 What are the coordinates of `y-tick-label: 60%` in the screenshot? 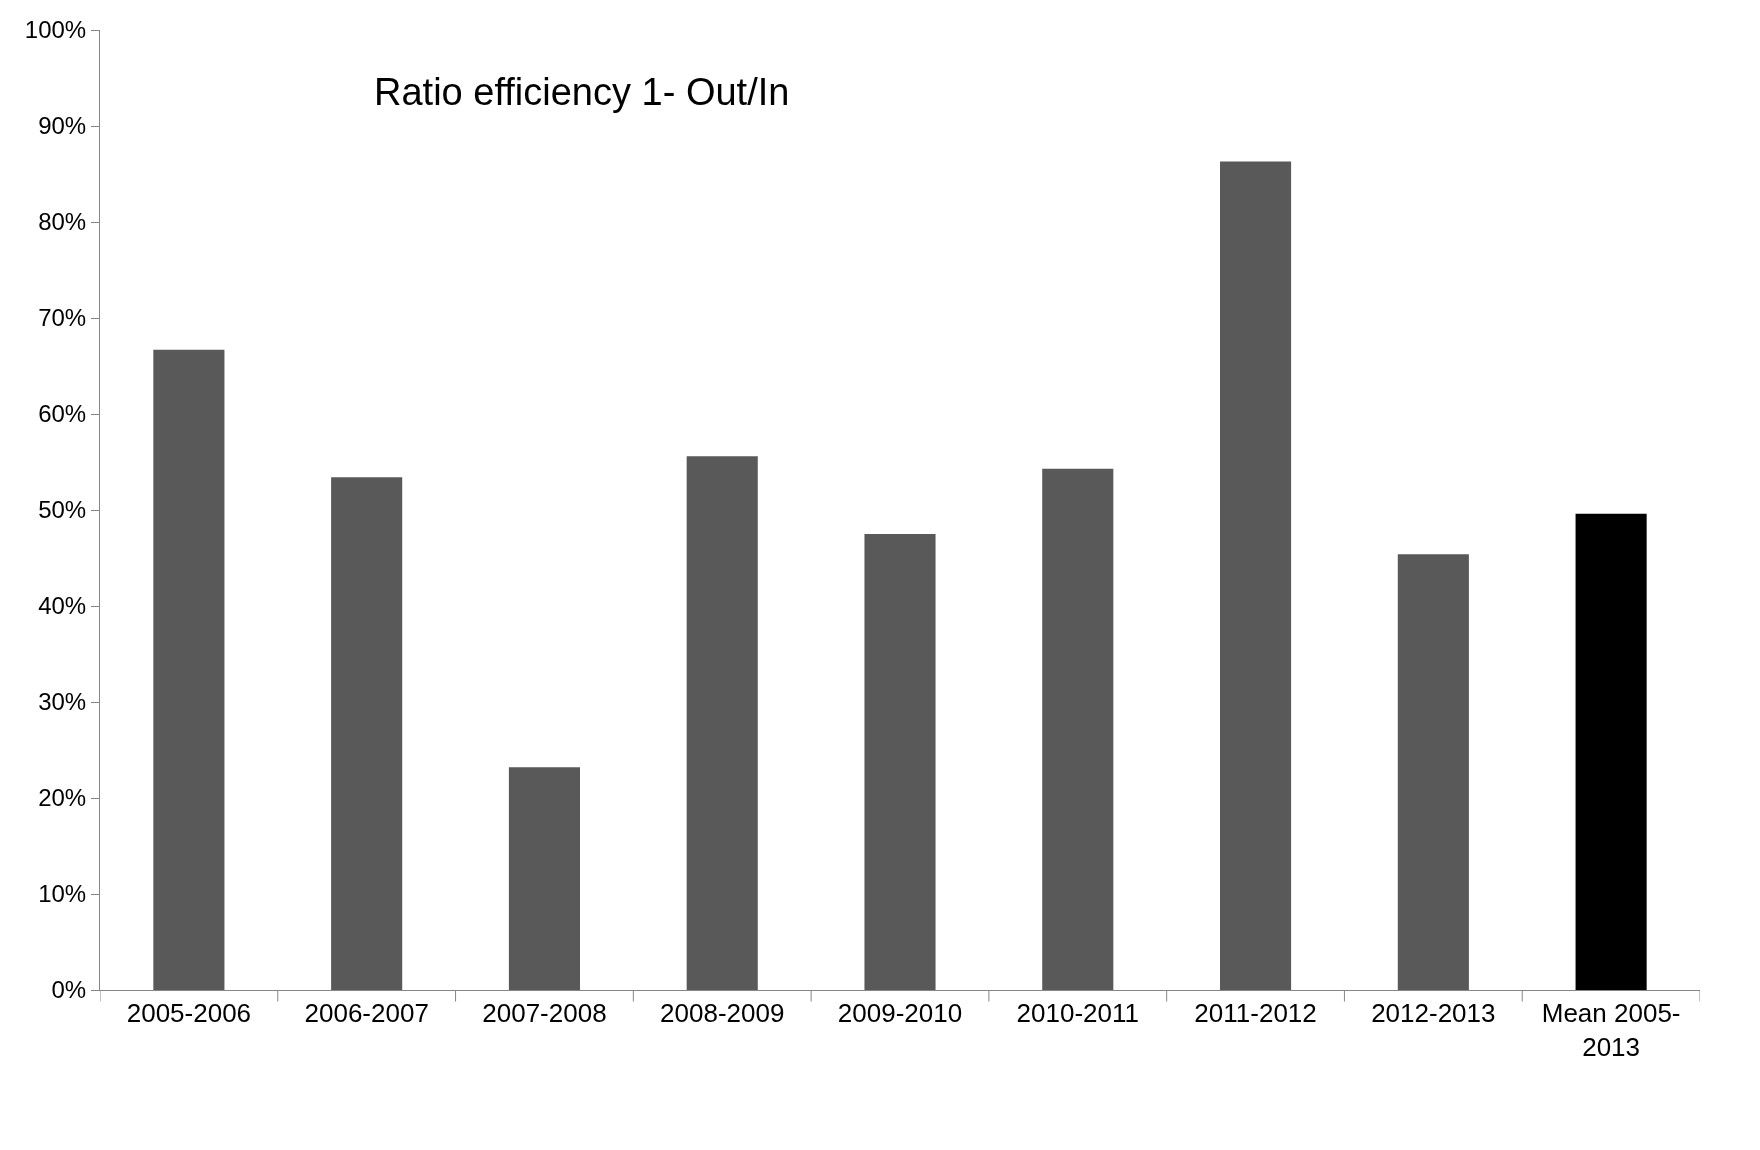 It's located at (62, 414).